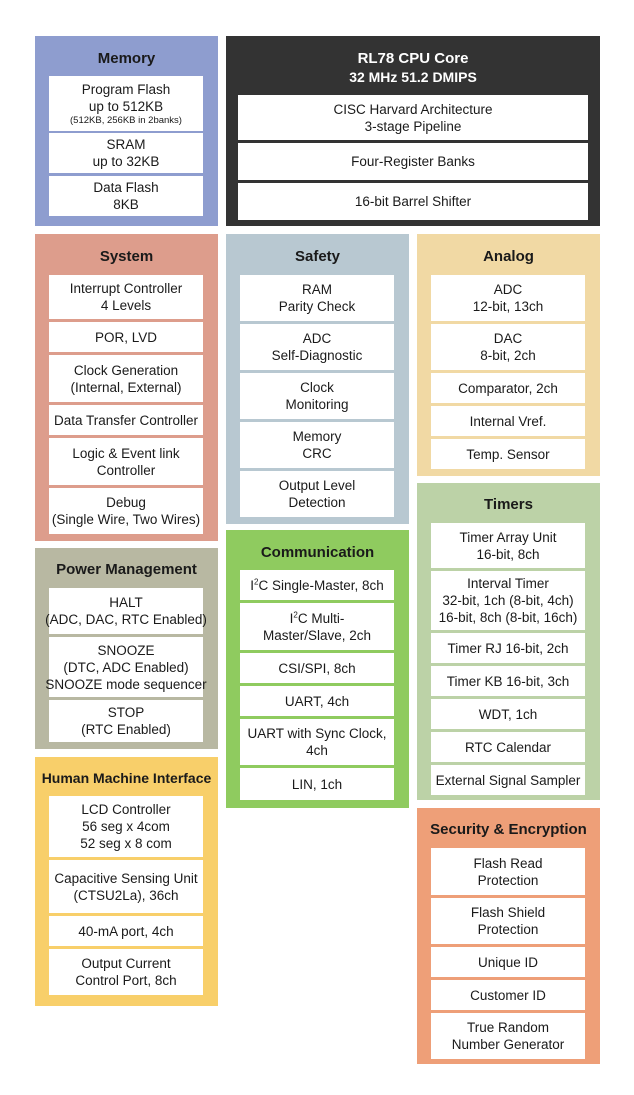 This screenshot has width=634, height=1095. What do you see at coordinates (126, 370) in the screenshot?
I see `item-line: Clock Generation` at bounding box center [126, 370].